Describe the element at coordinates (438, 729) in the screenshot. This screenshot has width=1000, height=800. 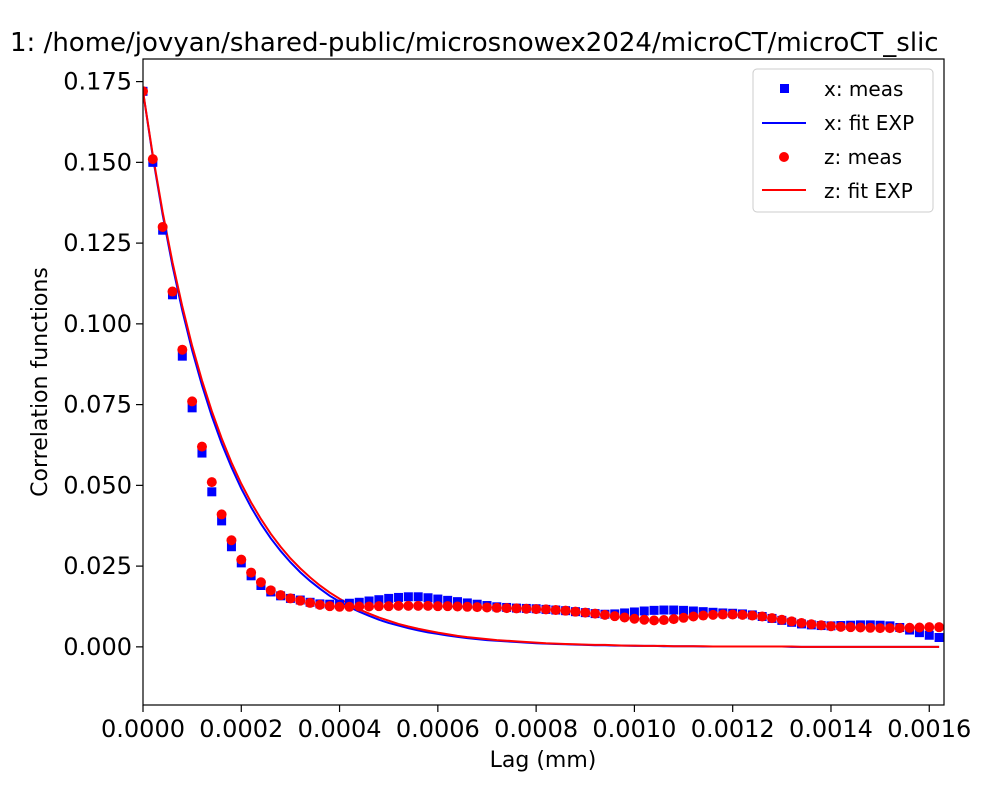
I see `x-tick-label: 0.0006` at that location.